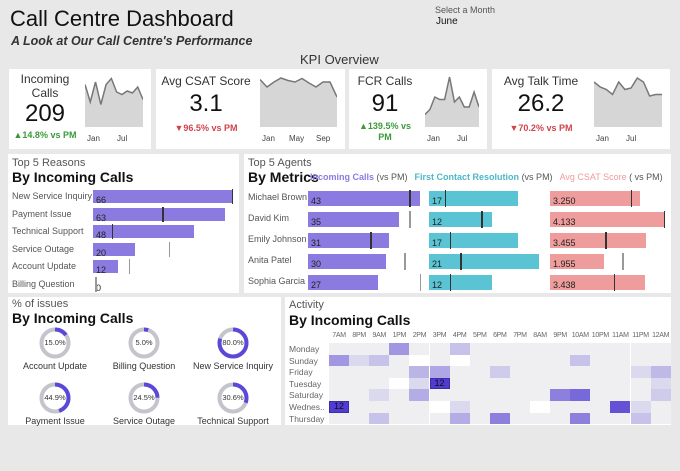 This screenshot has height=471, width=680. What do you see at coordinates (577, 261) in the screenshot?
I see `agent-csat-bar: 1.955` at bounding box center [577, 261].